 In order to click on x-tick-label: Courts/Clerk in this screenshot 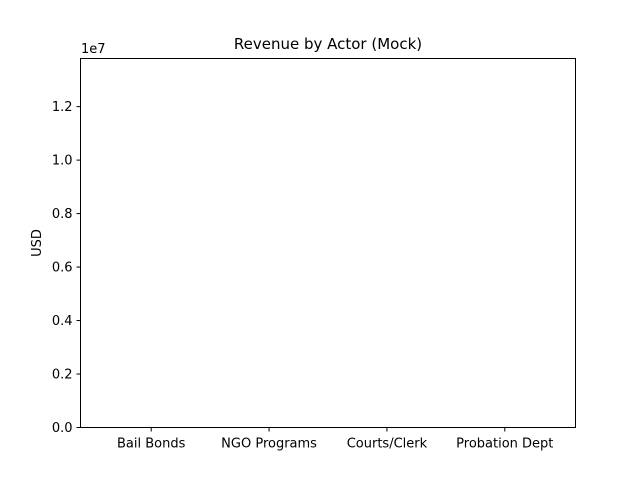, I will do `click(387, 444)`.